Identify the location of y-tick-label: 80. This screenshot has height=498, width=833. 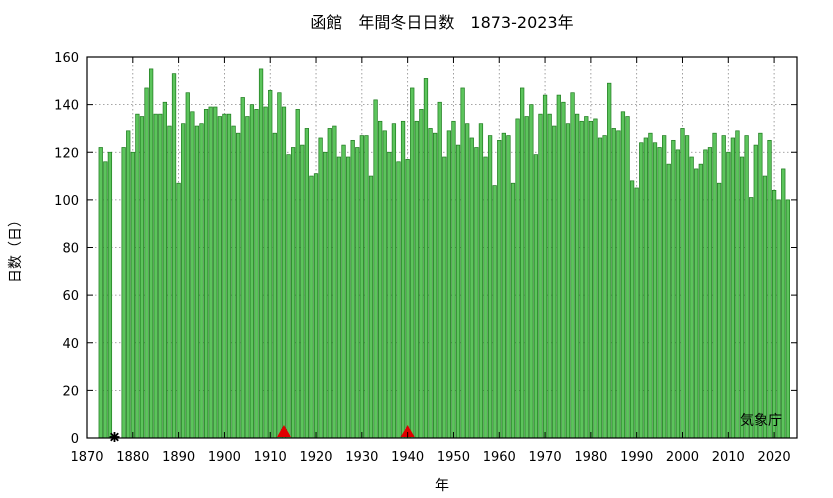
(70, 249).